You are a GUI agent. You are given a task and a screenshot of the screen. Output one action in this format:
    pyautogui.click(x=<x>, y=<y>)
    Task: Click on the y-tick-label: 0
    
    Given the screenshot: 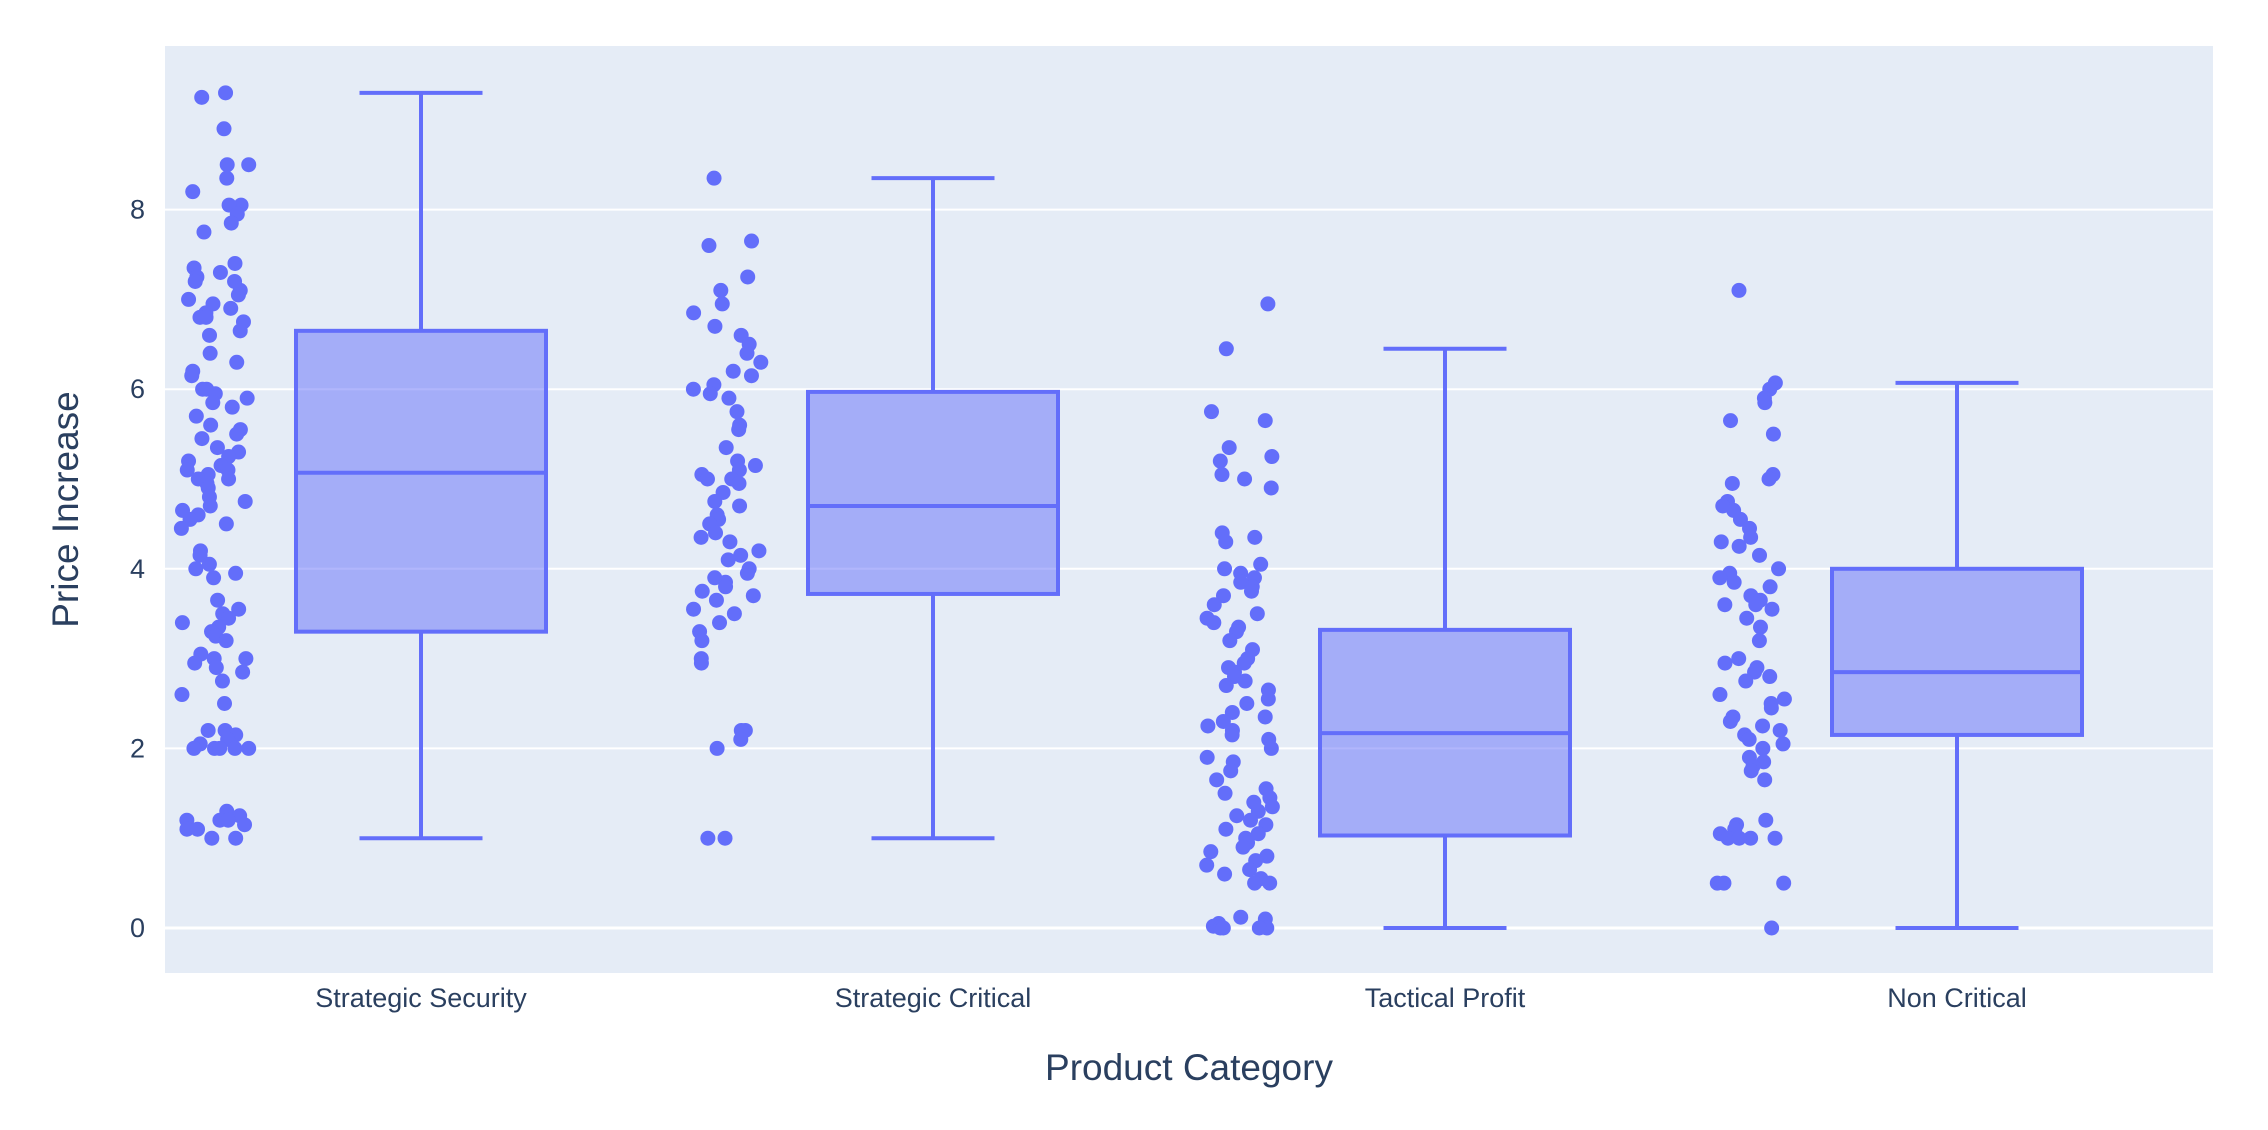 What is the action you would take?
    pyautogui.click(x=137, y=928)
    